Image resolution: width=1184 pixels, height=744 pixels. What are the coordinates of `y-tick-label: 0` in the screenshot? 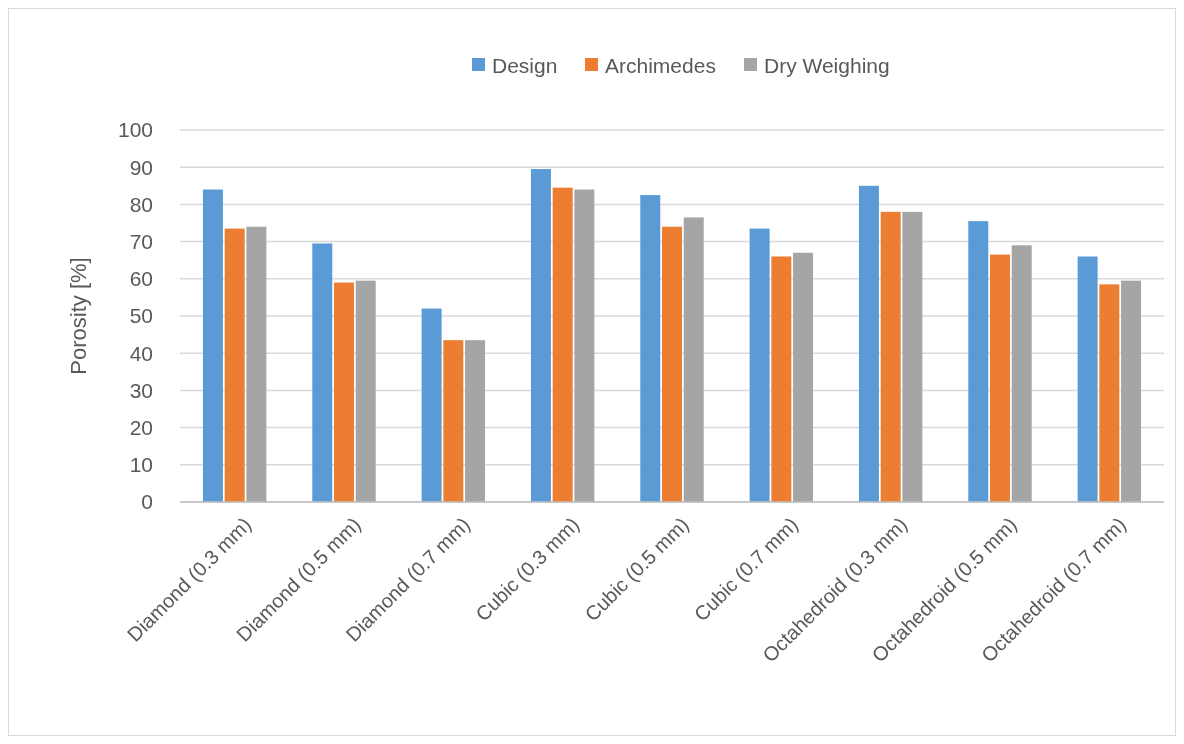 It's located at (147, 502).